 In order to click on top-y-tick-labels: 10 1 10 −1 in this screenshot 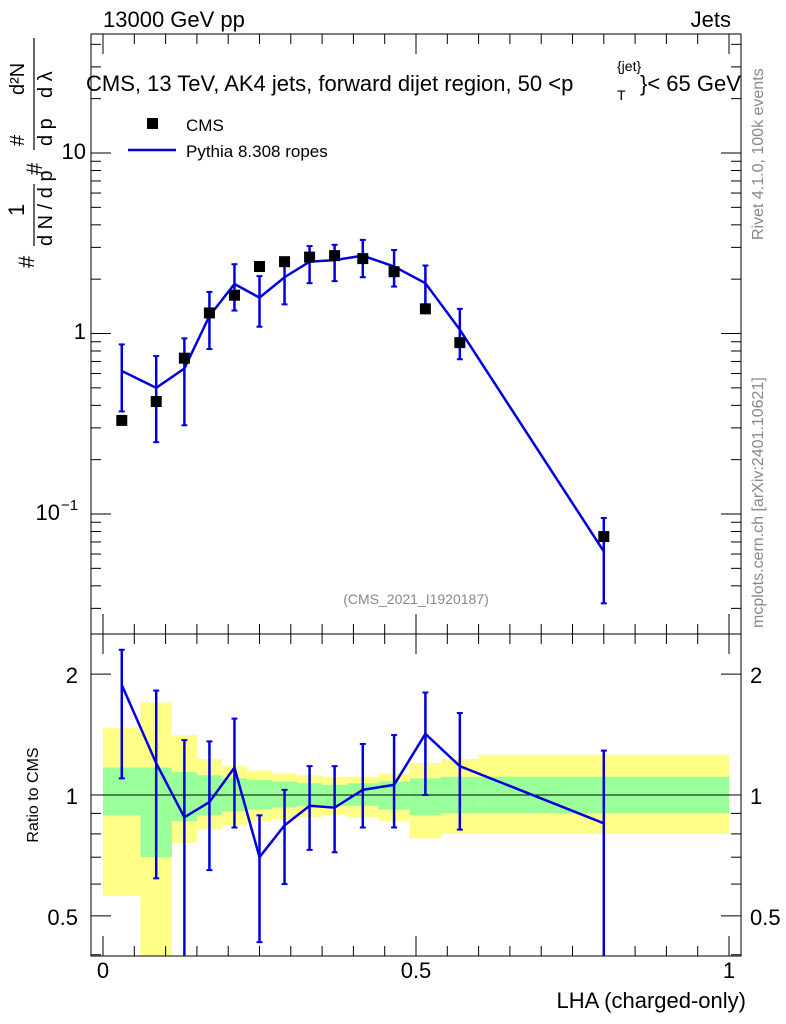, I will do `click(61, 332)`.